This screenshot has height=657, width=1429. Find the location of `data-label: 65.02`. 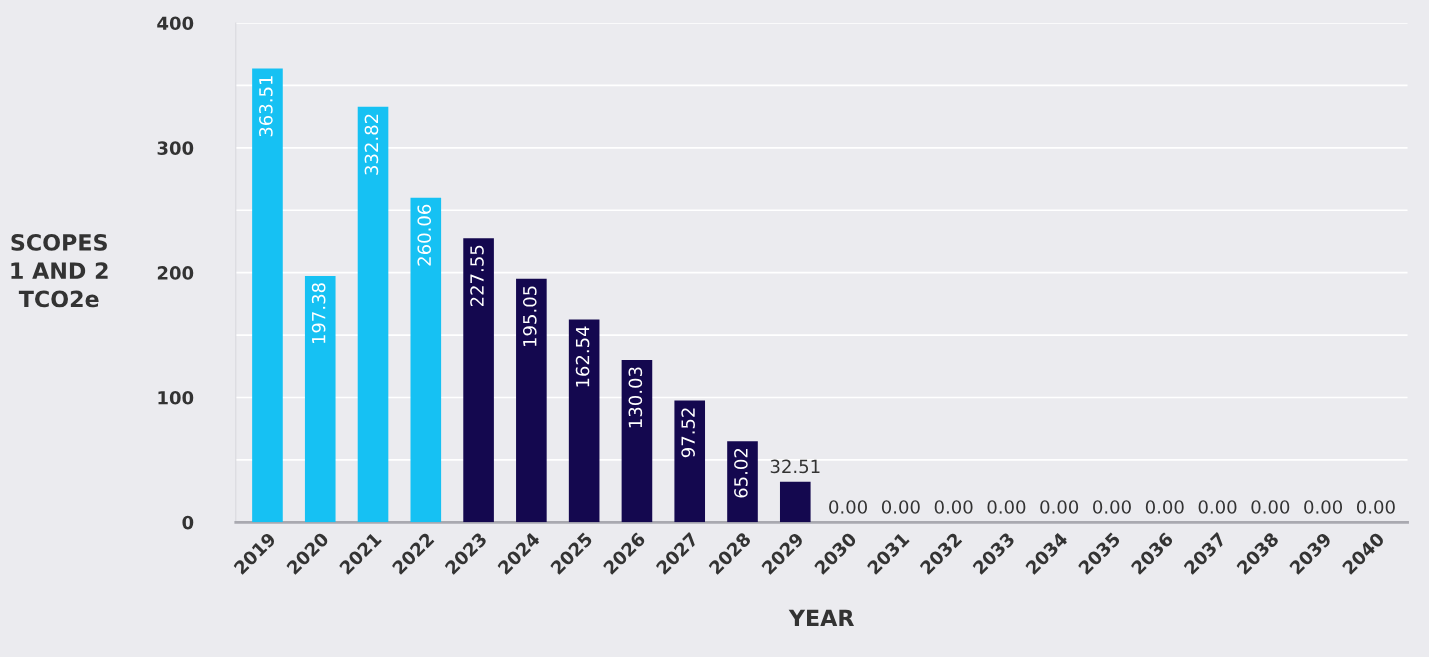

data-label: 65.02 is located at coordinates (741, 473).